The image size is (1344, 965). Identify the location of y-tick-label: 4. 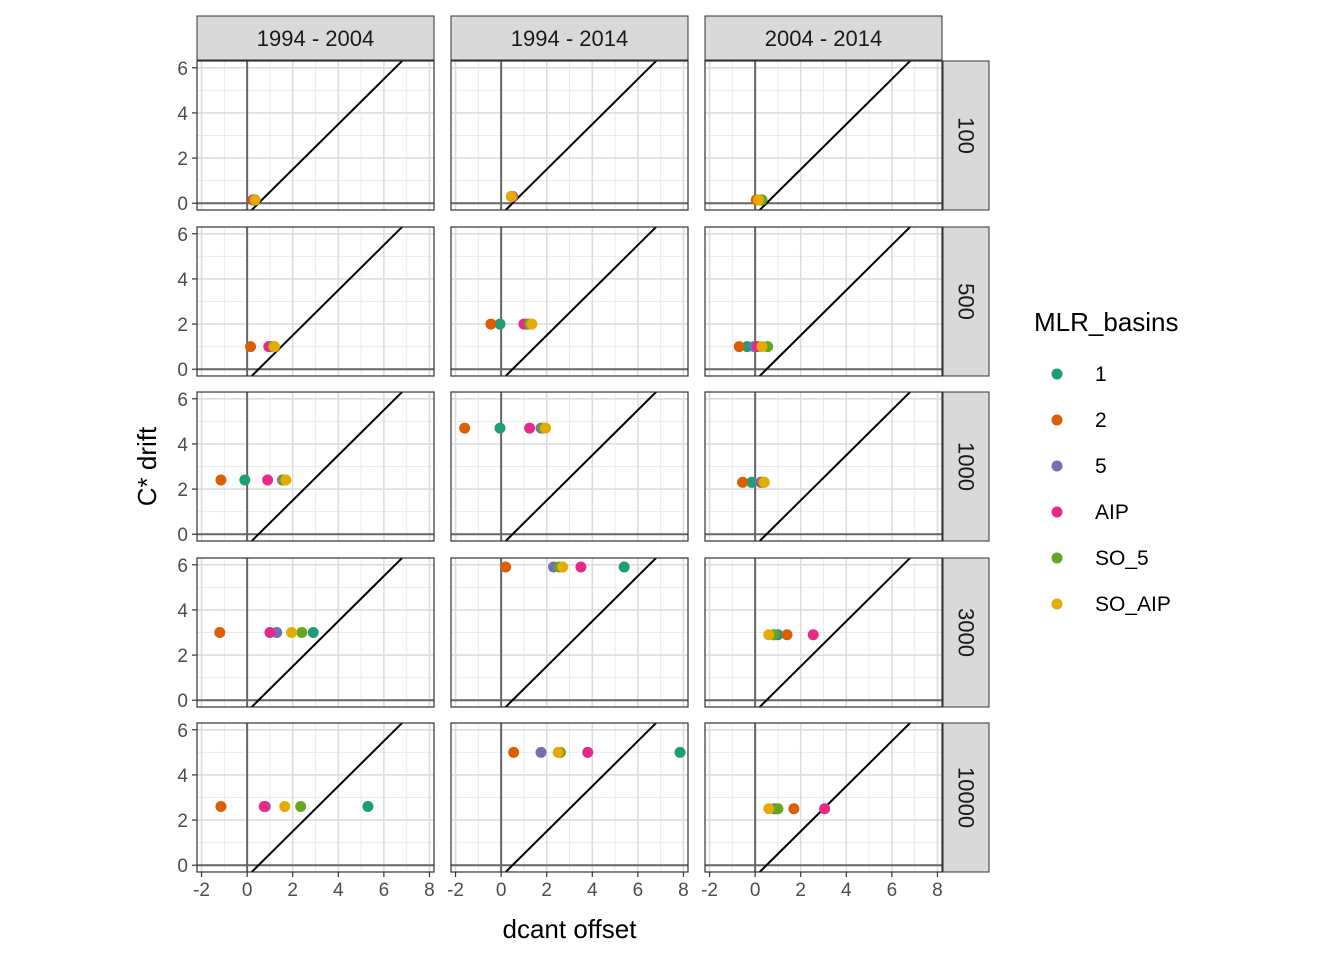
(182, 611).